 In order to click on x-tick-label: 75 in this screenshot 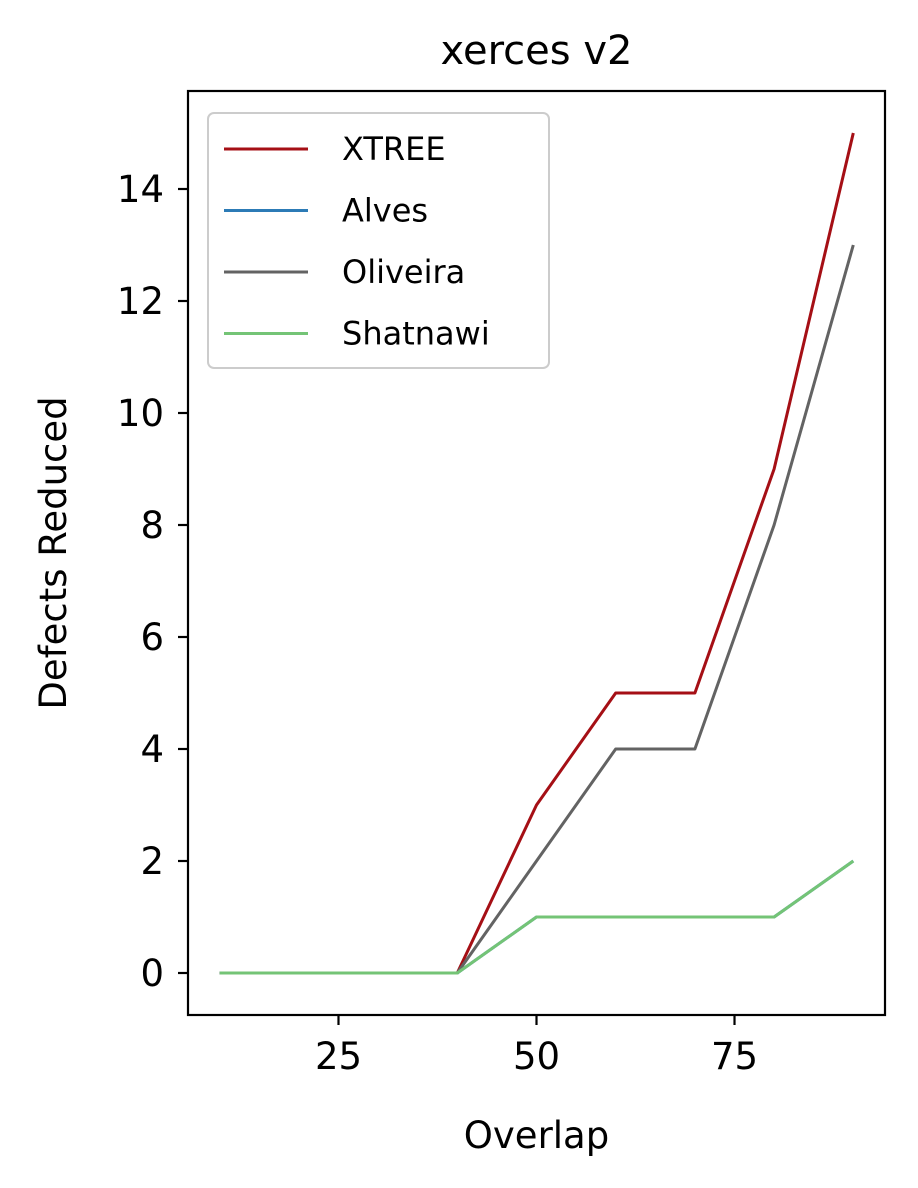, I will do `click(734, 1056)`.